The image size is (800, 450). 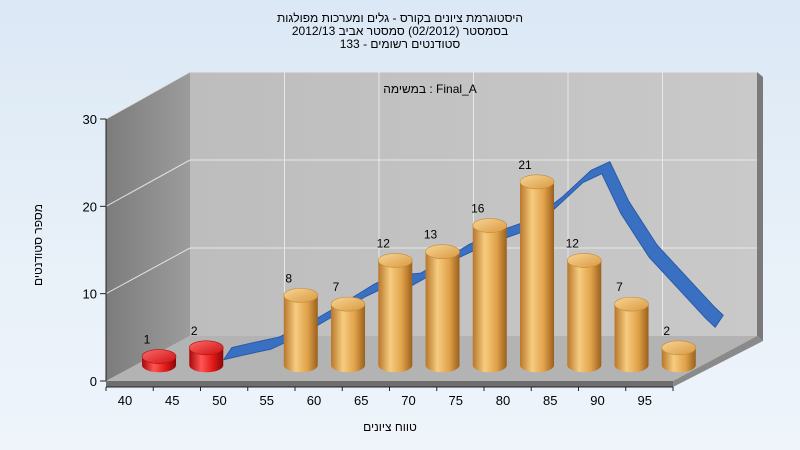 I want to click on x-tick-label: 55, so click(x=267, y=400).